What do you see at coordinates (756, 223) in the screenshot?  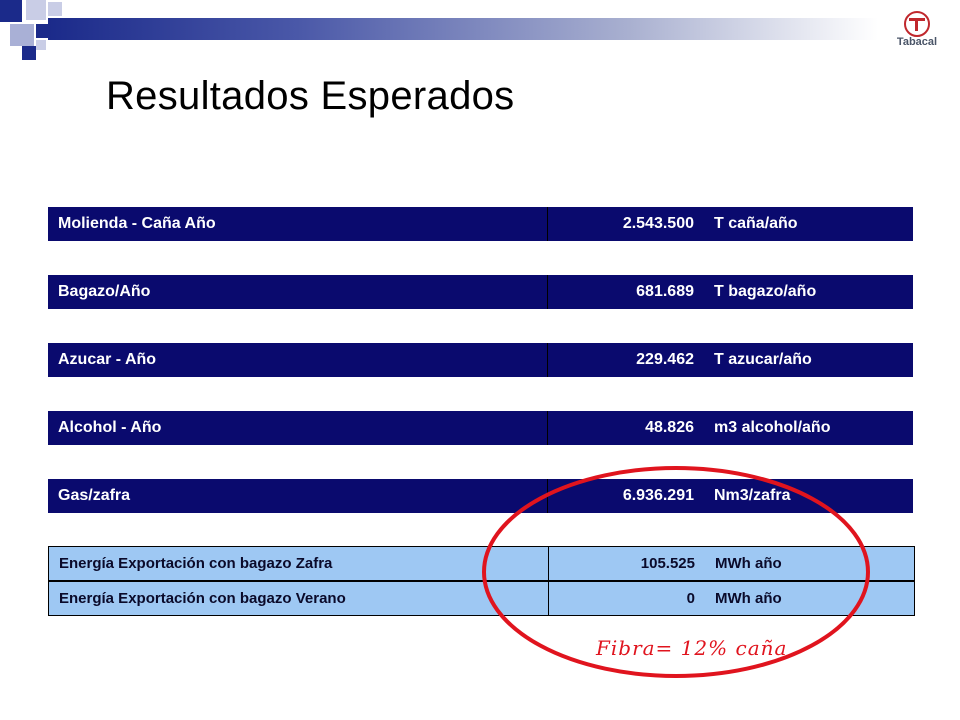 I see `row-unit: T caña/año` at bounding box center [756, 223].